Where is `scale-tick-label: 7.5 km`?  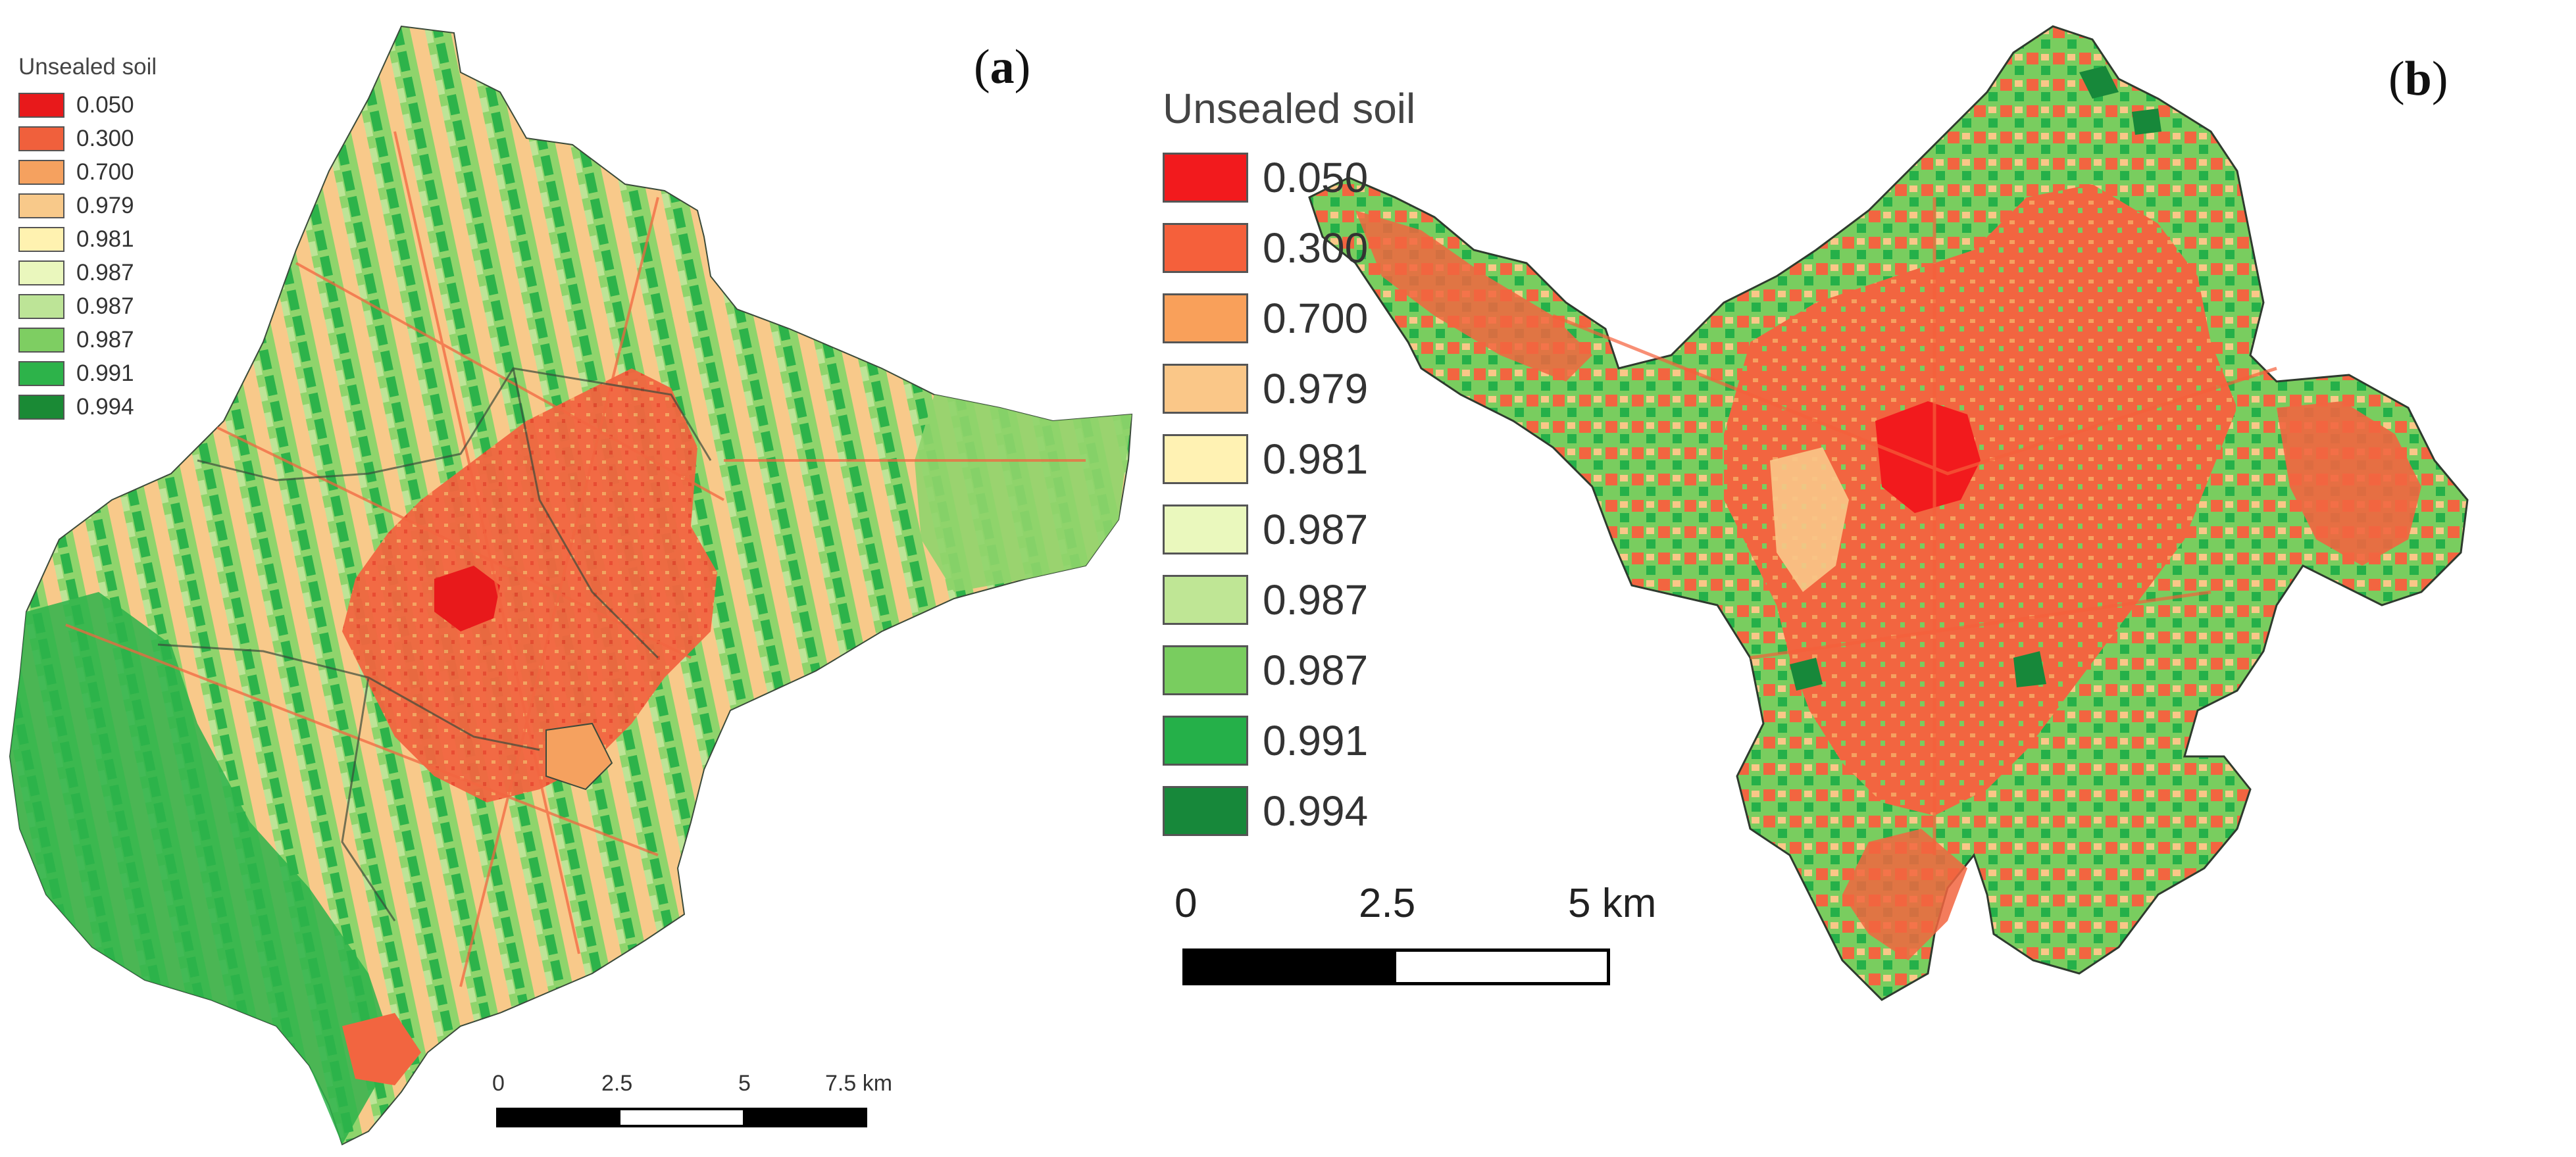
scale-tick-label: 7.5 km is located at coordinates (859, 1083).